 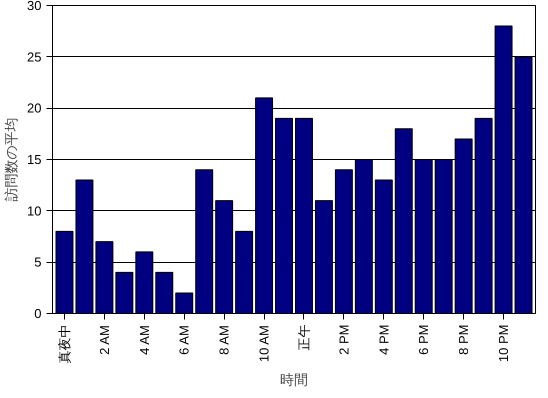 What do you see at coordinates (11, 160) in the screenshot?
I see `y-axis-title: 訪問数の平均` at bounding box center [11, 160].